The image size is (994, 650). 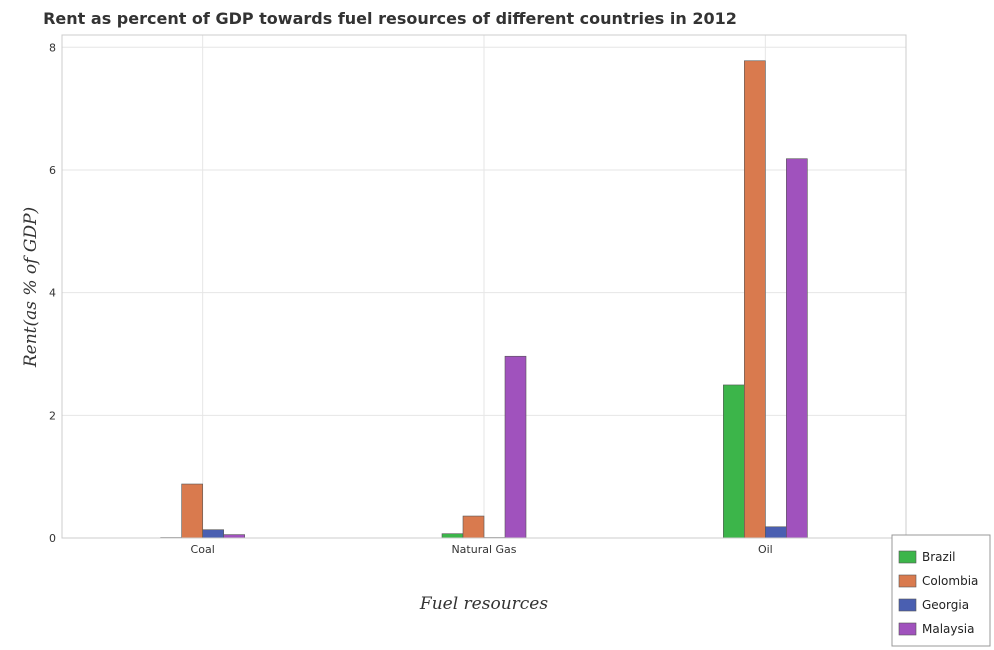 I want to click on bar-colombia-oil, so click(x=755, y=299).